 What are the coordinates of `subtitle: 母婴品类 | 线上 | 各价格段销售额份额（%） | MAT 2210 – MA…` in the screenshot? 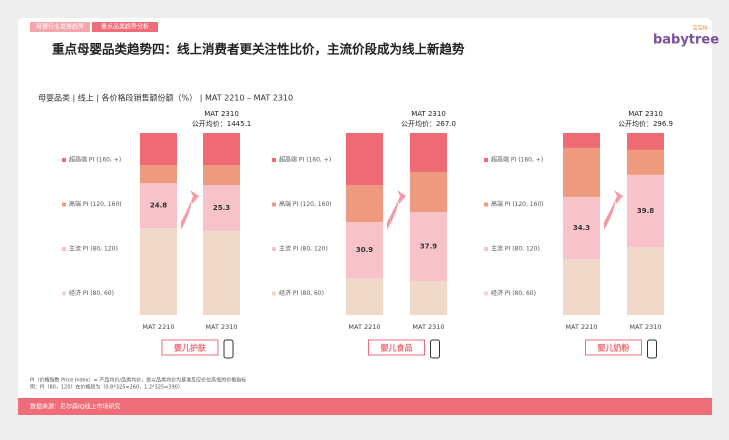 It's located at (165, 98).